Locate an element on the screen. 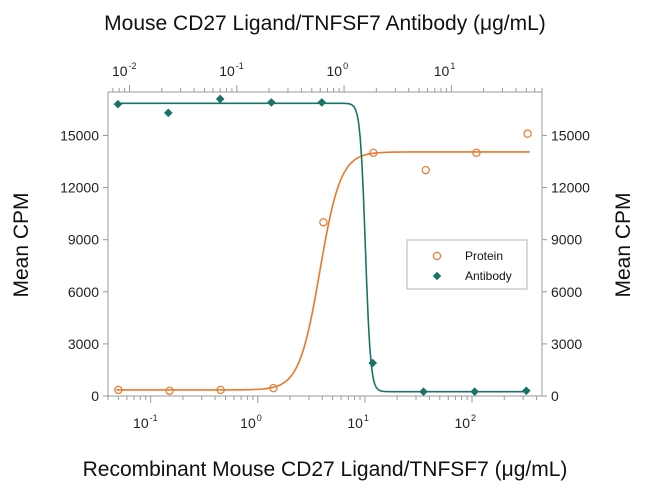  y-tick-label-right: 15000 is located at coordinates (570, 135).